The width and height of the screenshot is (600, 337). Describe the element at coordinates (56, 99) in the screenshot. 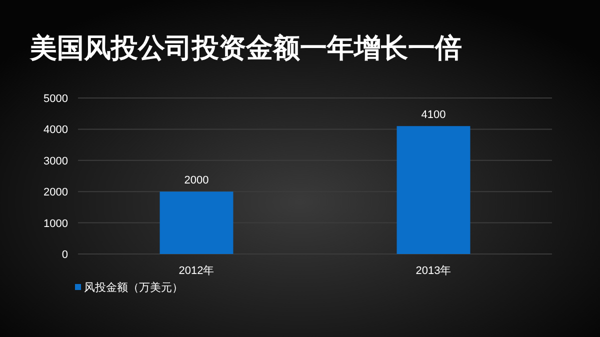

I see `y-tick-label: 5000` at that location.